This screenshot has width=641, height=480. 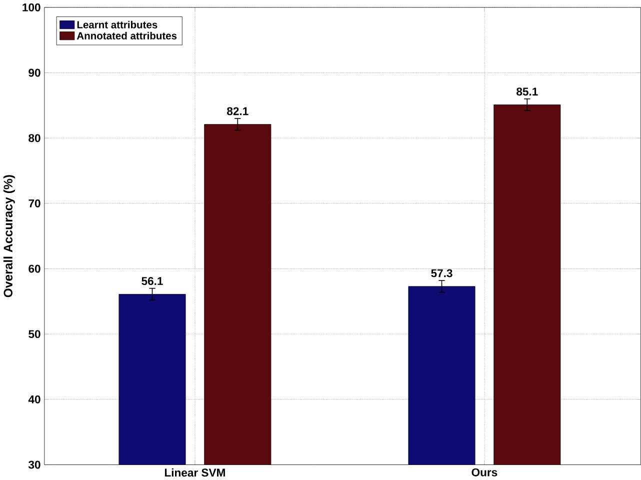 What do you see at coordinates (34, 72) in the screenshot?
I see `y-tick-label: 90` at bounding box center [34, 72].